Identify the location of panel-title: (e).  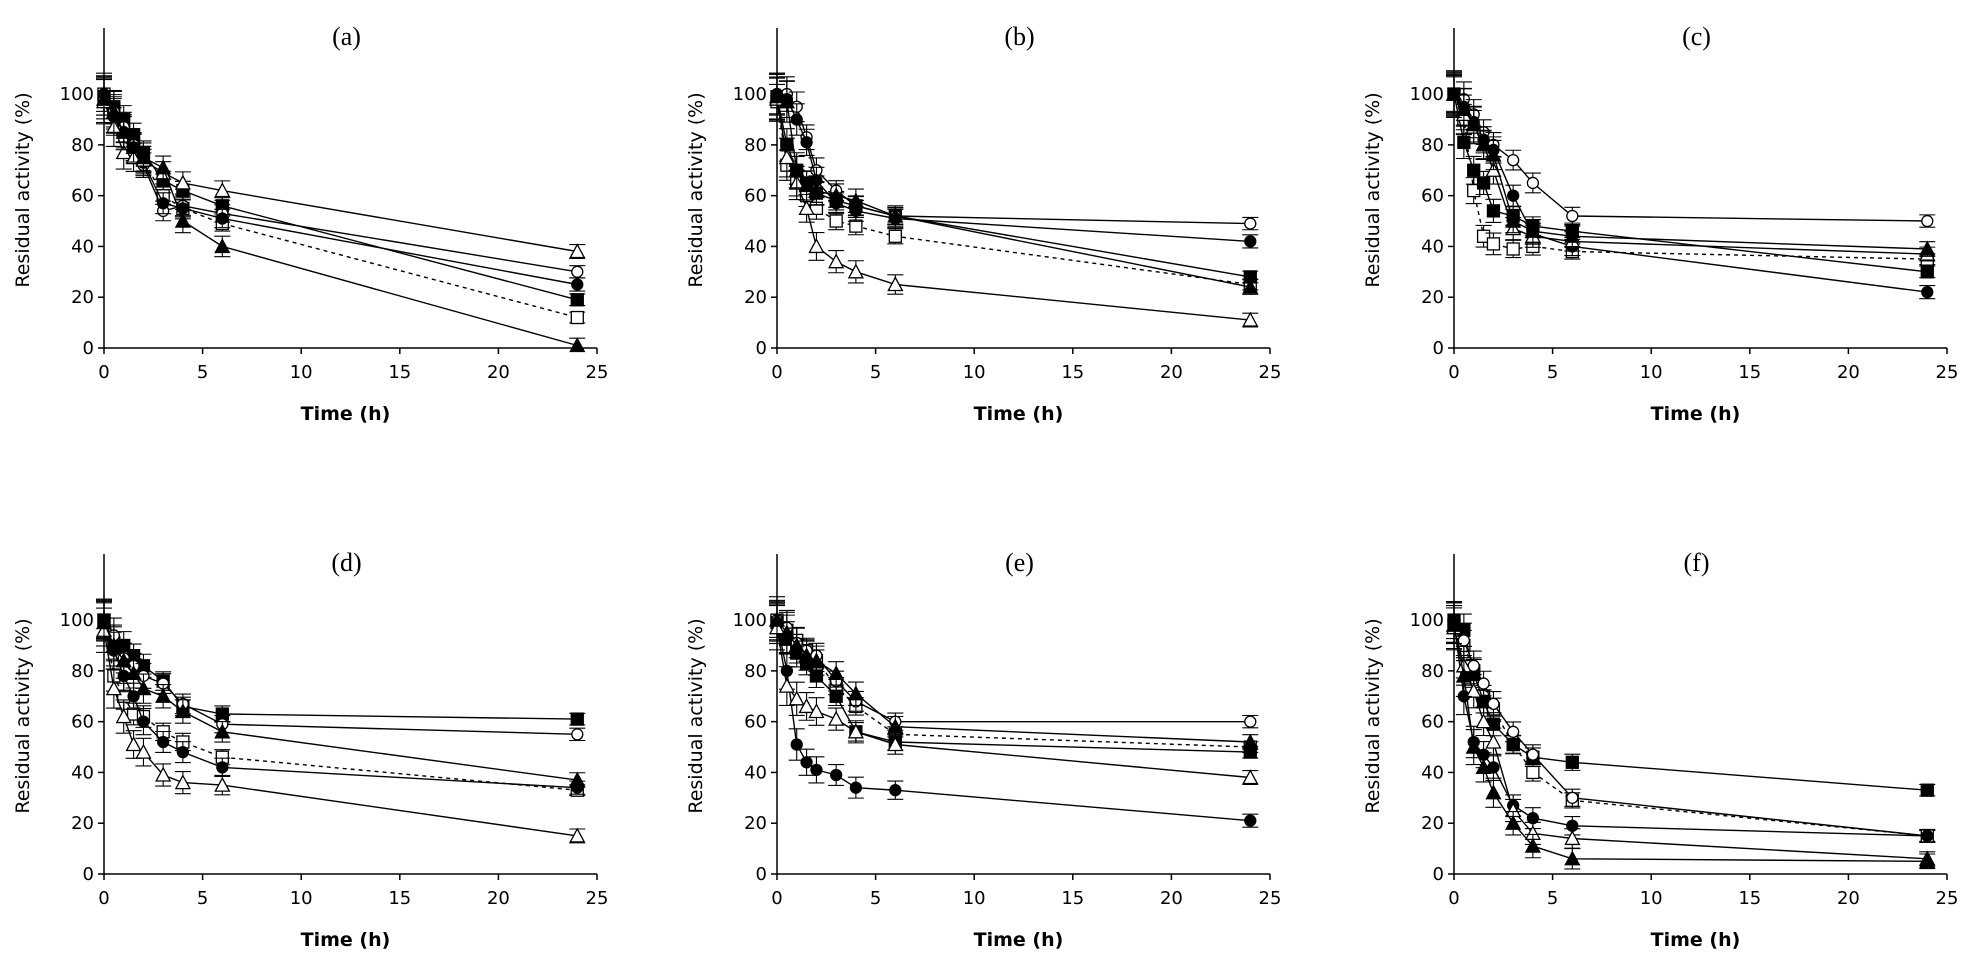
(1019, 562).